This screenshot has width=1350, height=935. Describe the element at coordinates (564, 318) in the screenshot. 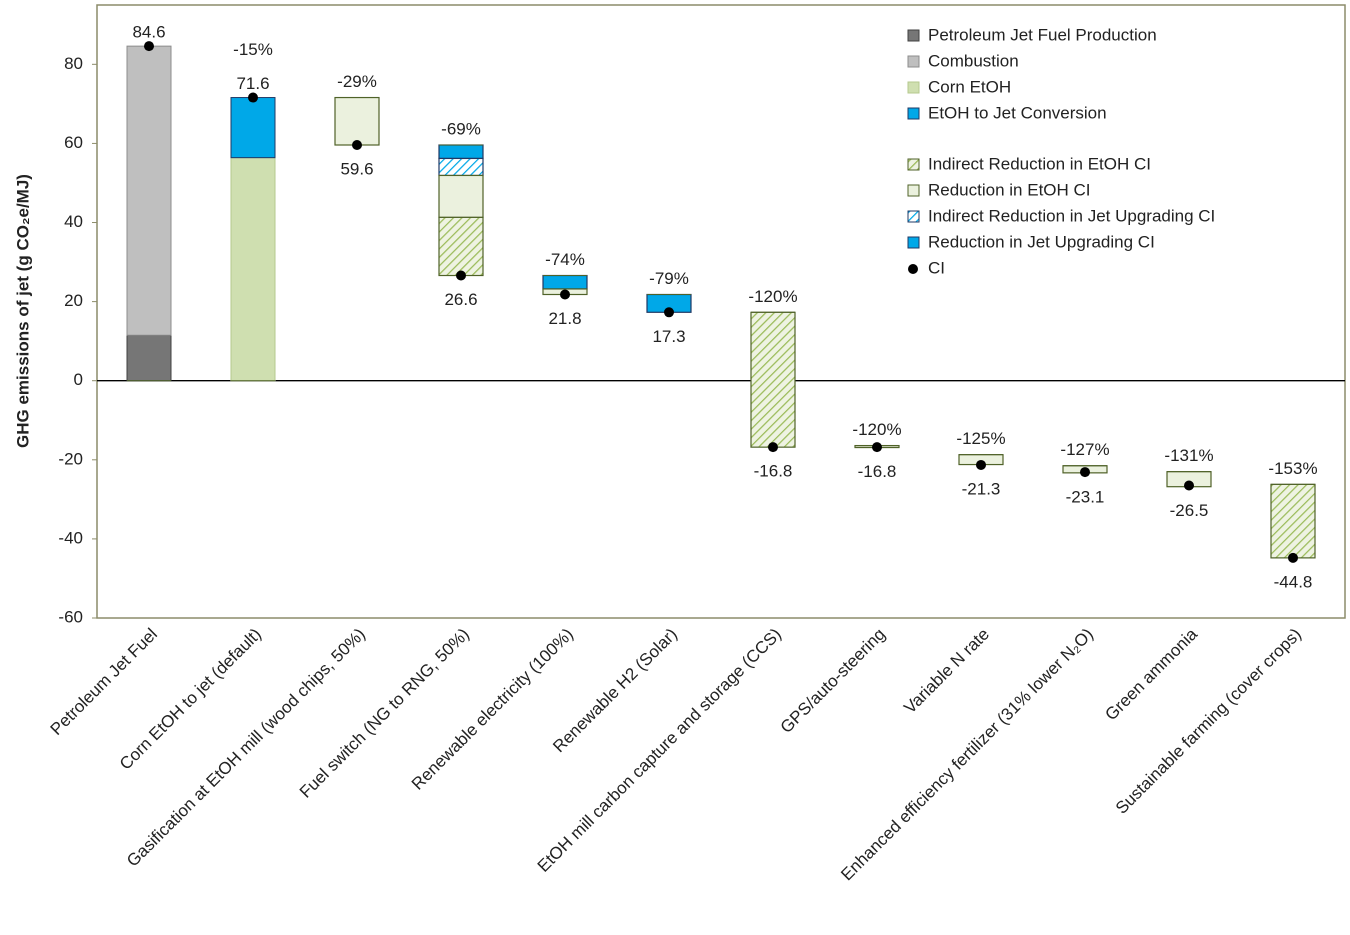

I see `ci-label: 21.8` at that location.